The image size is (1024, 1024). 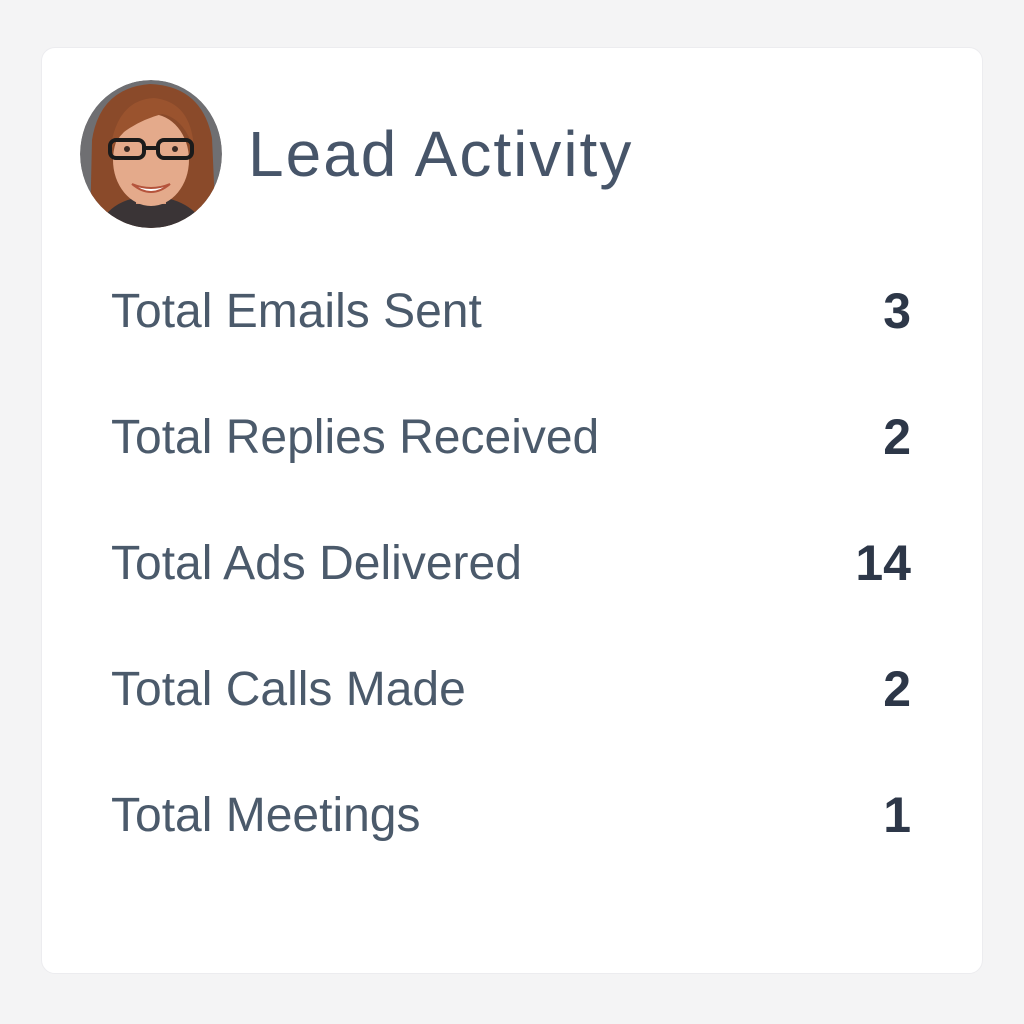 I want to click on stat-row-emails-sent: Total Emails Sent 3, so click(x=511, y=311).